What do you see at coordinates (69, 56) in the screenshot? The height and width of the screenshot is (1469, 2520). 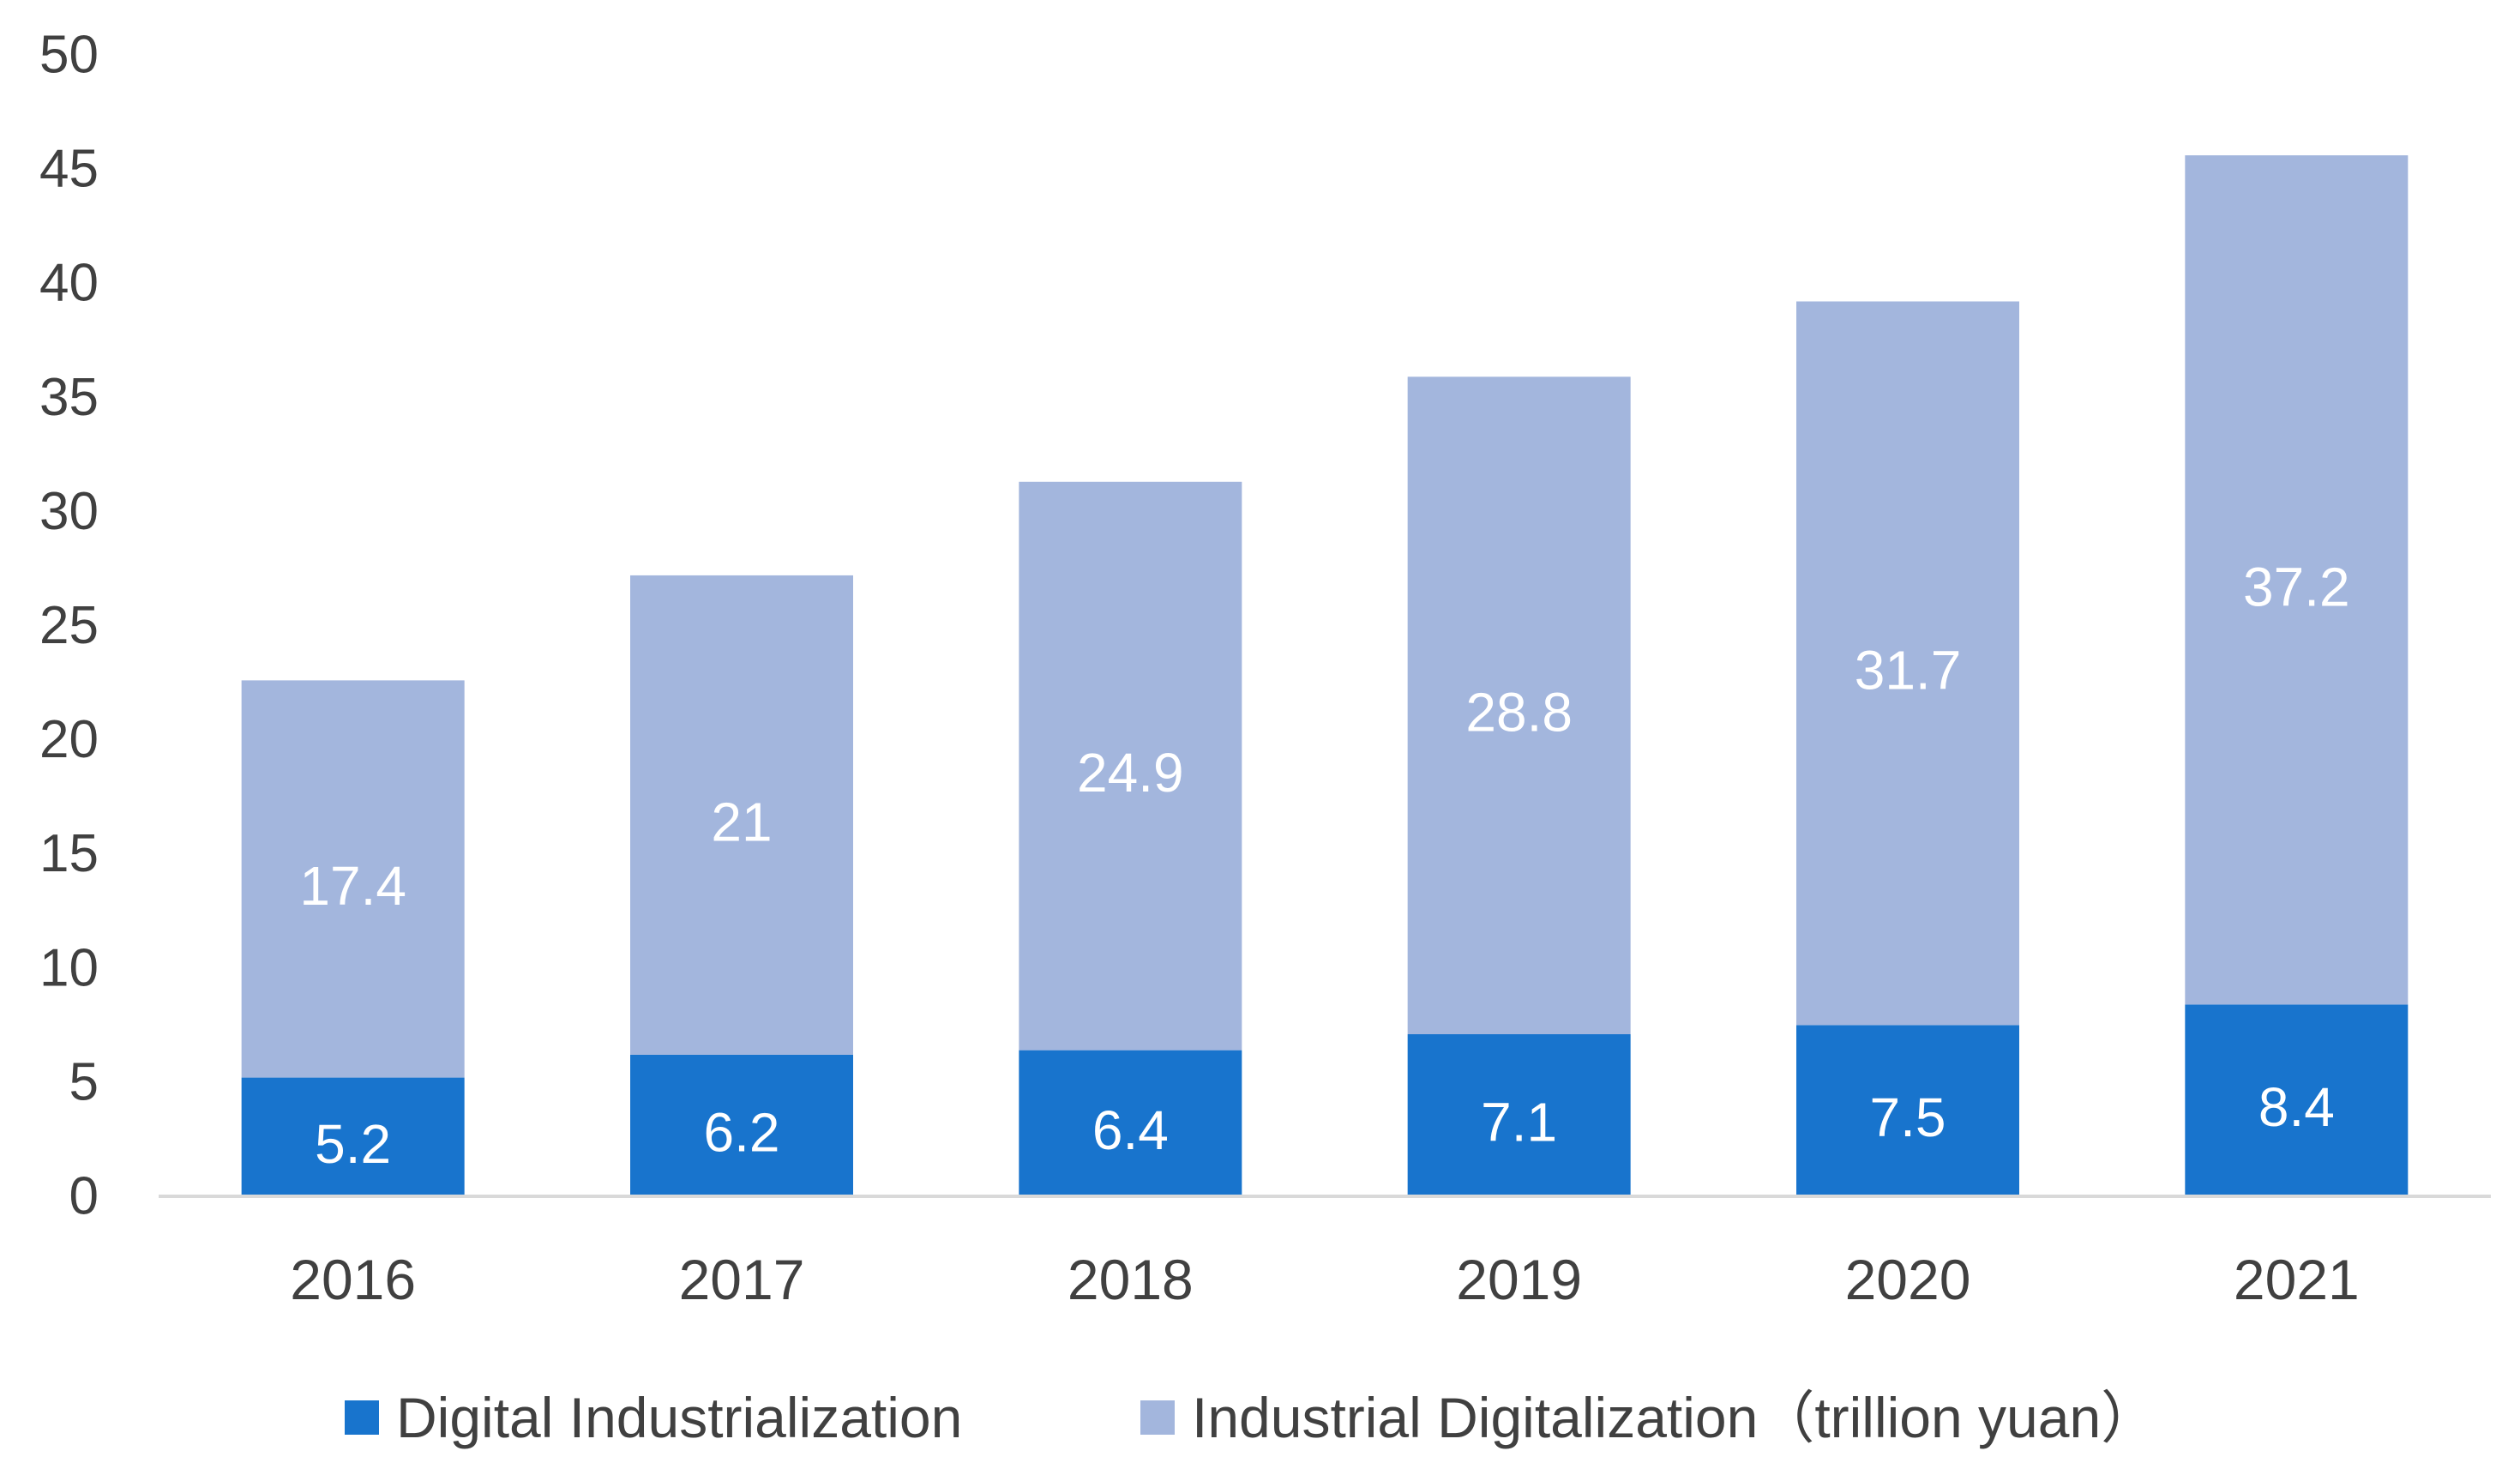 I see `y-tick-label: 50` at bounding box center [69, 56].